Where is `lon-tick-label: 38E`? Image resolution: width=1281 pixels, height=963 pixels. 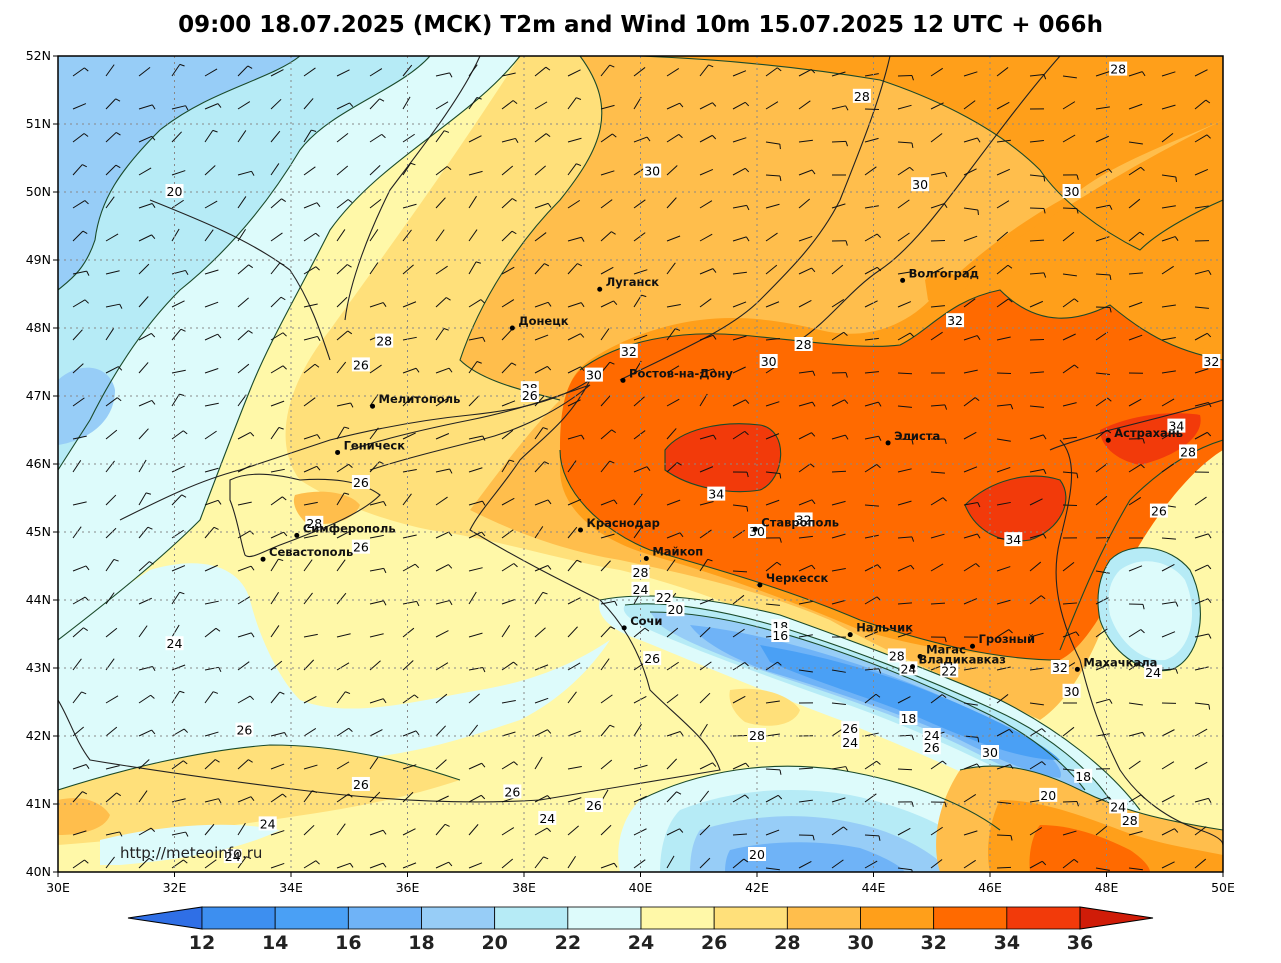 lon-tick-label: 38E is located at coordinates (524, 887).